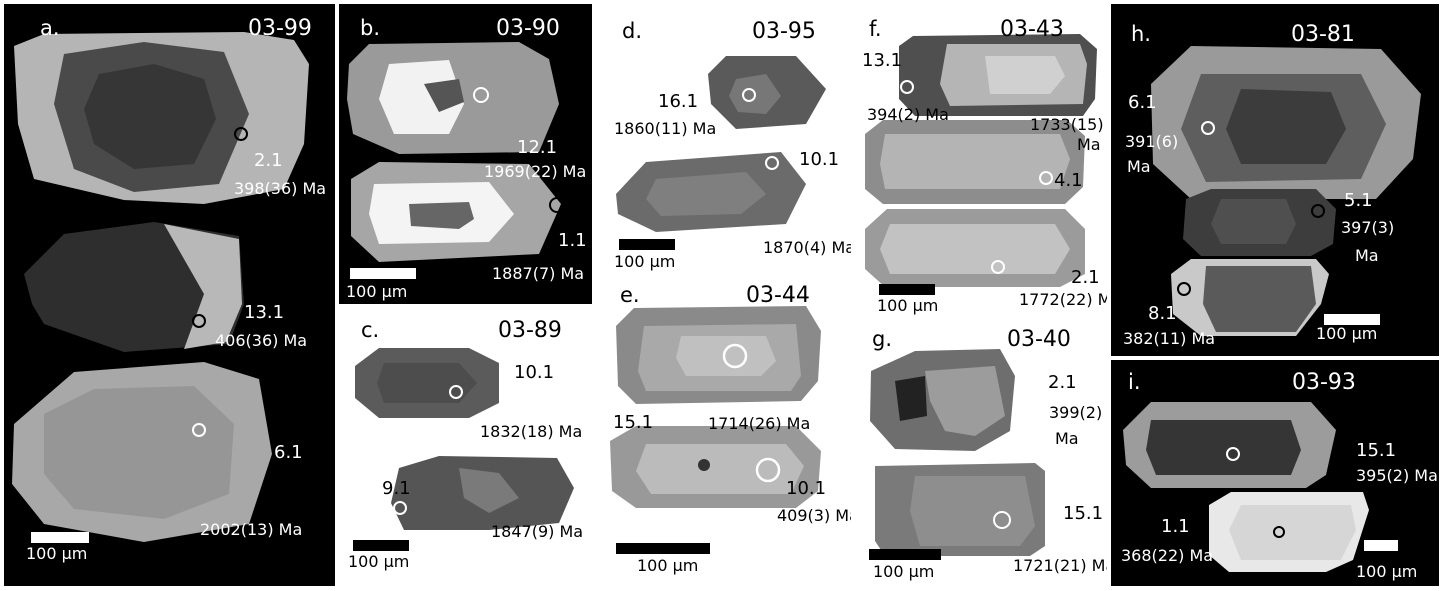  What do you see at coordinates (957, 452) in the screenshot?
I see `panel-g-grains` at bounding box center [957, 452].